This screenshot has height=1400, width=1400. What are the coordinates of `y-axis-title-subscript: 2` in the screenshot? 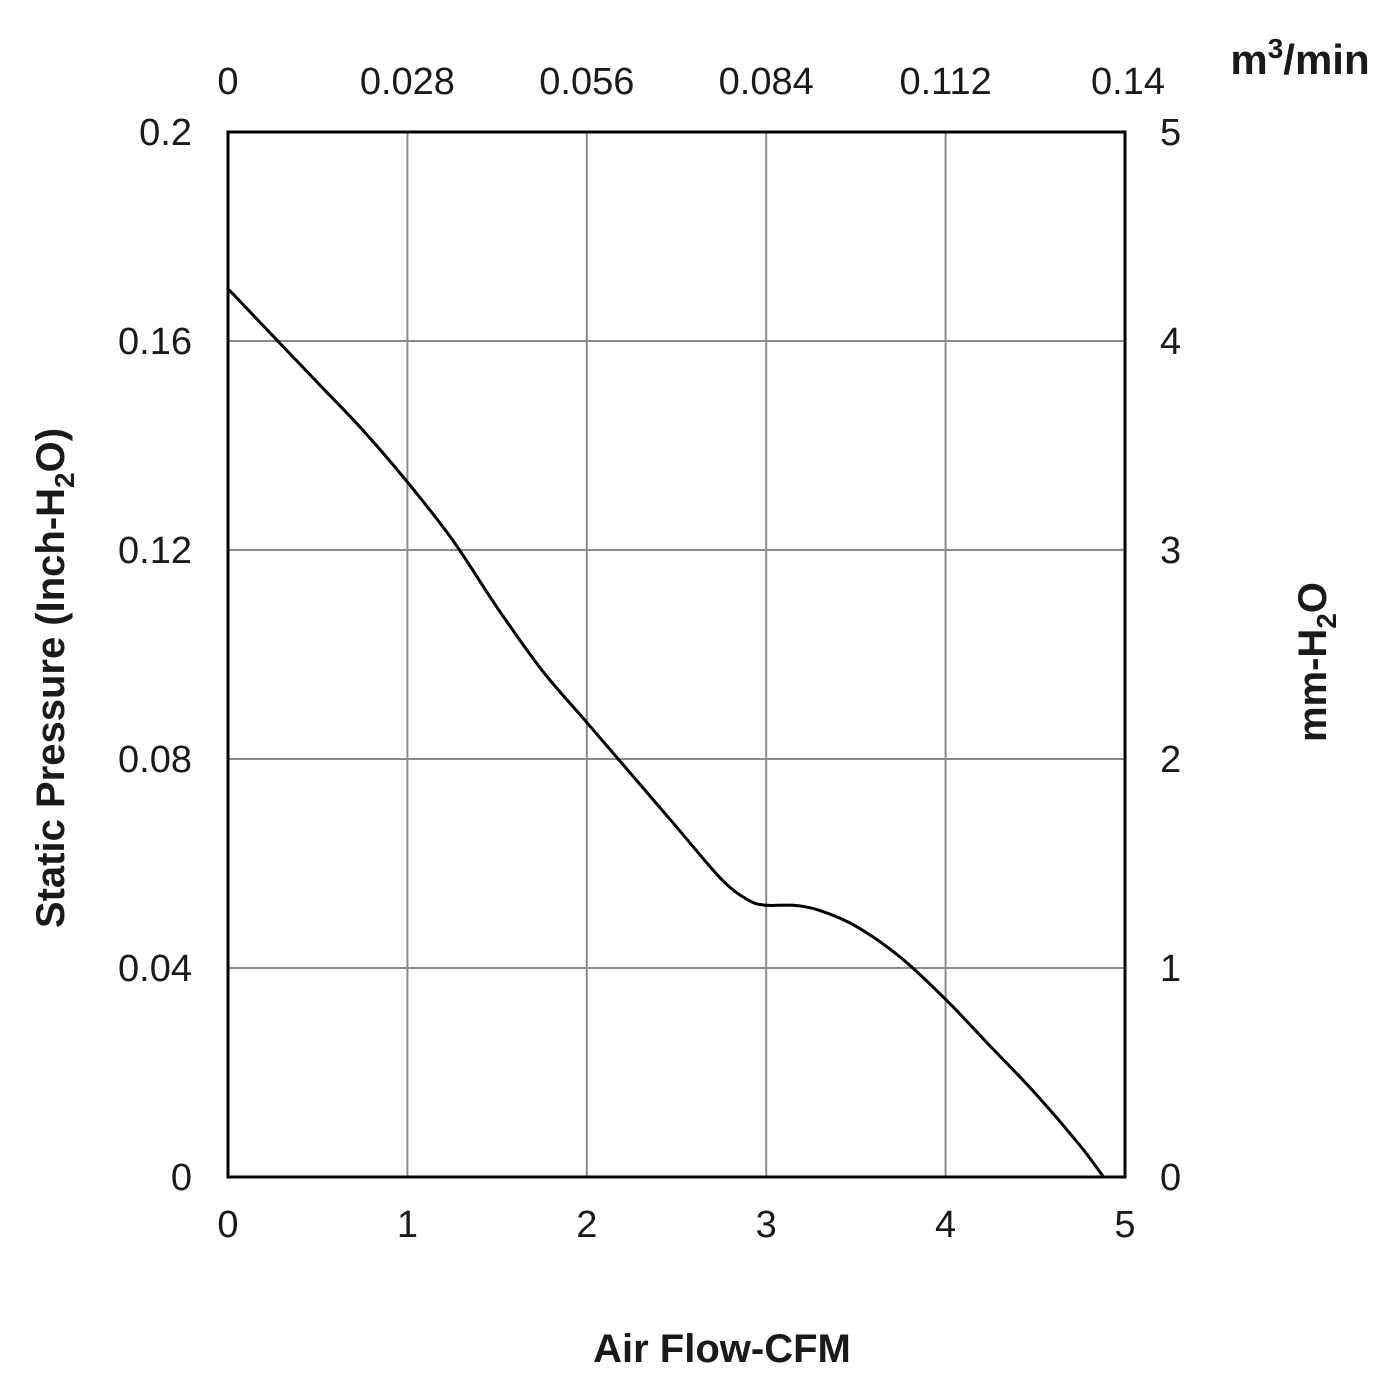 It's located at (64, 480).